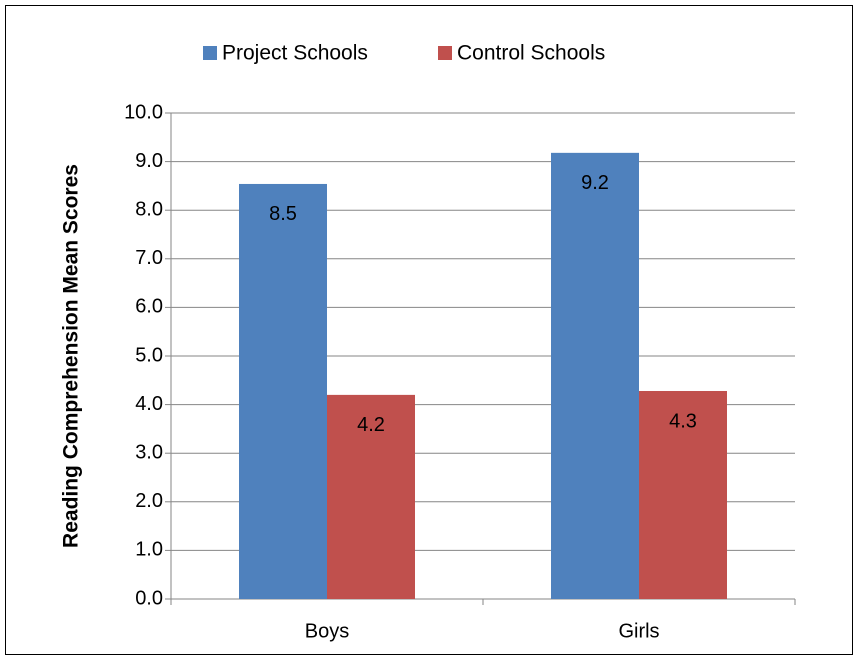 The height and width of the screenshot is (661, 859). What do you see at coordinates (149, 355) in the screenshot?
I see `y-tick-label: 5.0` at bounding box center [149, 355].